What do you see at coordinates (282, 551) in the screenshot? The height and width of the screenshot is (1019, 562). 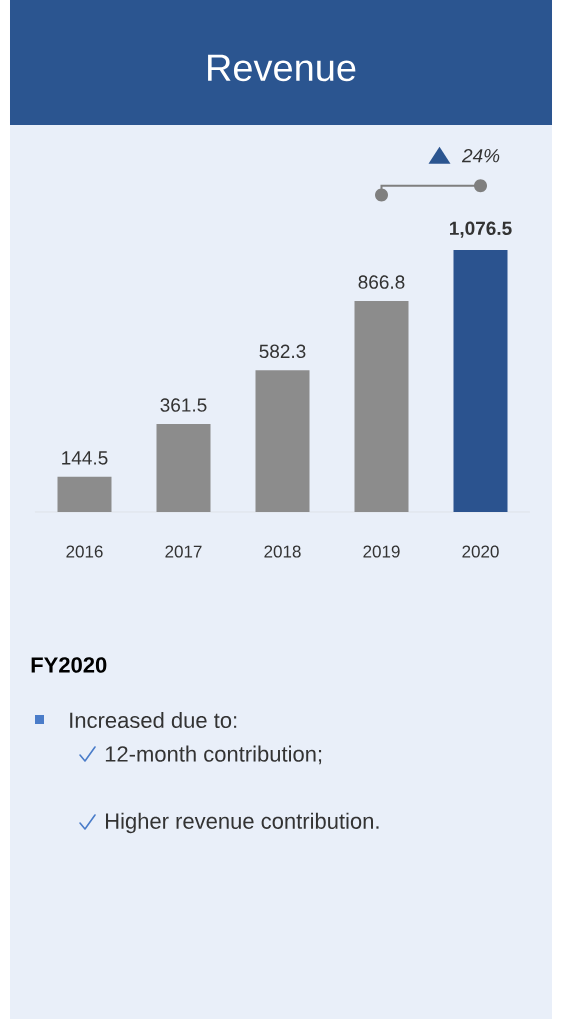 I see `x-tick-label: 2018` at bounding box center [282, 551].